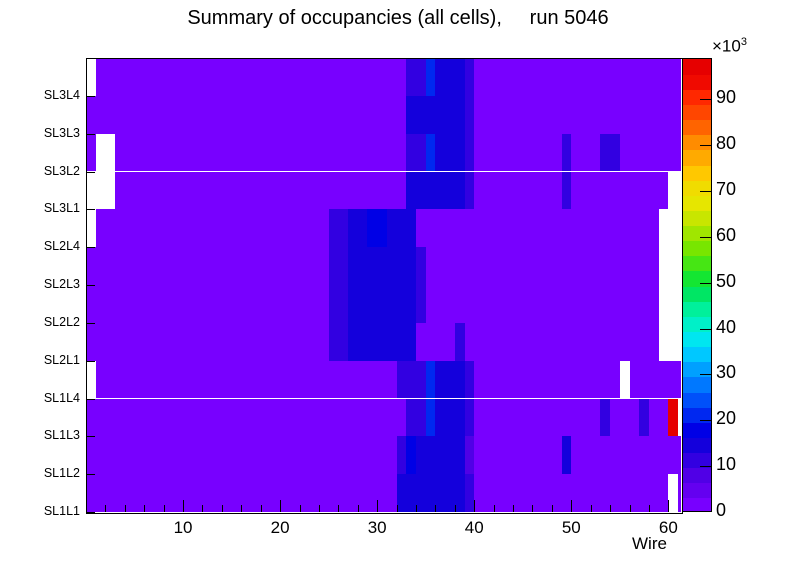 Image resolution: width=796 pixels, height=572 pixels. What do you see at coordinates (721, 510) in the screenshot?
I see `color-scale-tick-label: 0` at bounding box center [721, 510].